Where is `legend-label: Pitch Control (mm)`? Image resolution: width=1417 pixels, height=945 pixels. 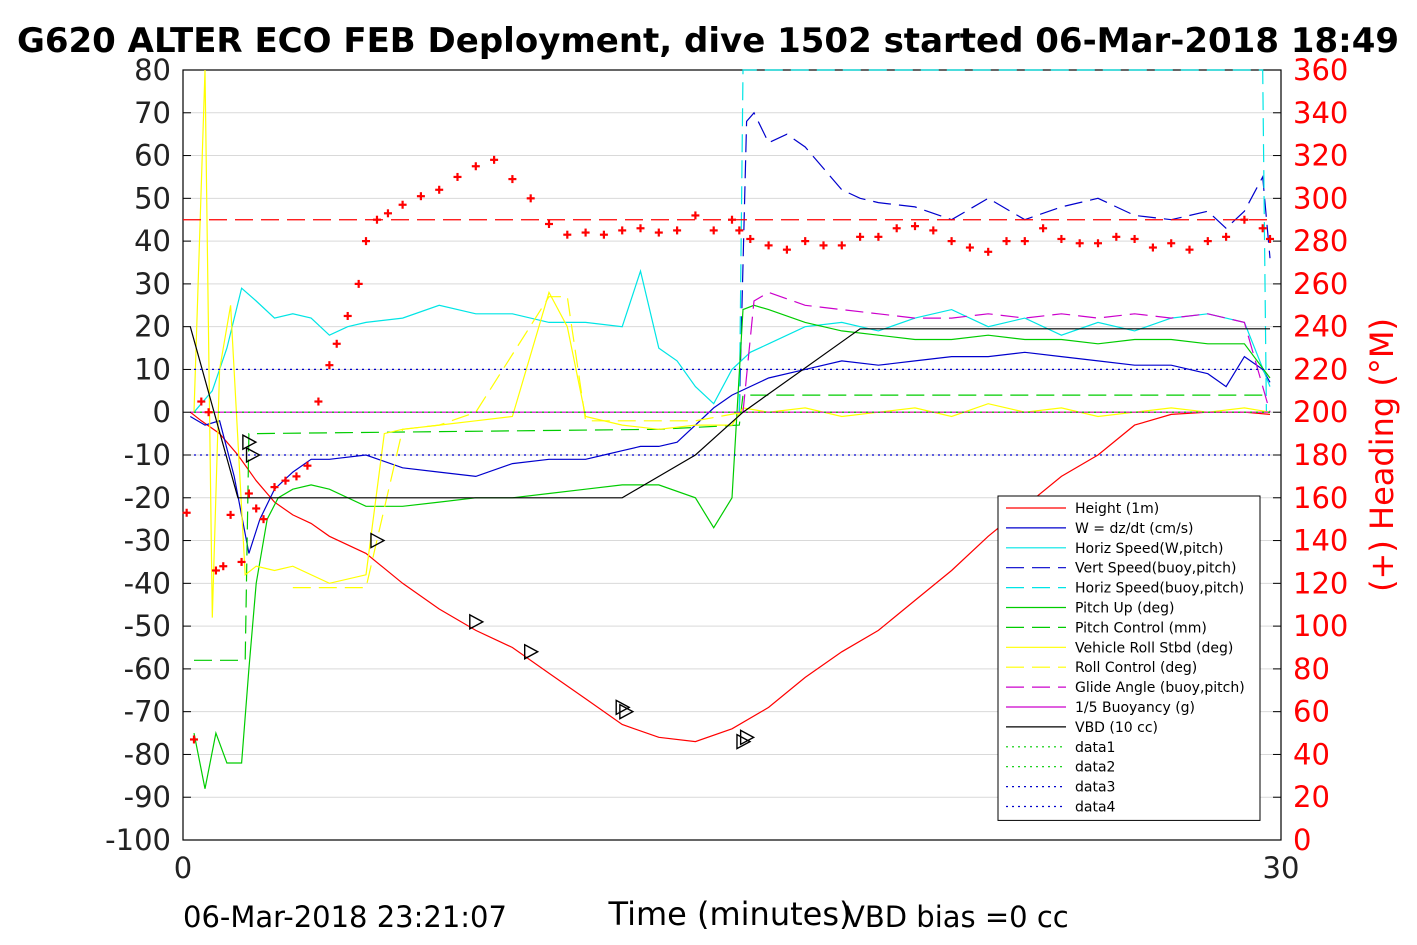 legend-label: Pitch Control (mm) is located at coordinates (1141, 628).